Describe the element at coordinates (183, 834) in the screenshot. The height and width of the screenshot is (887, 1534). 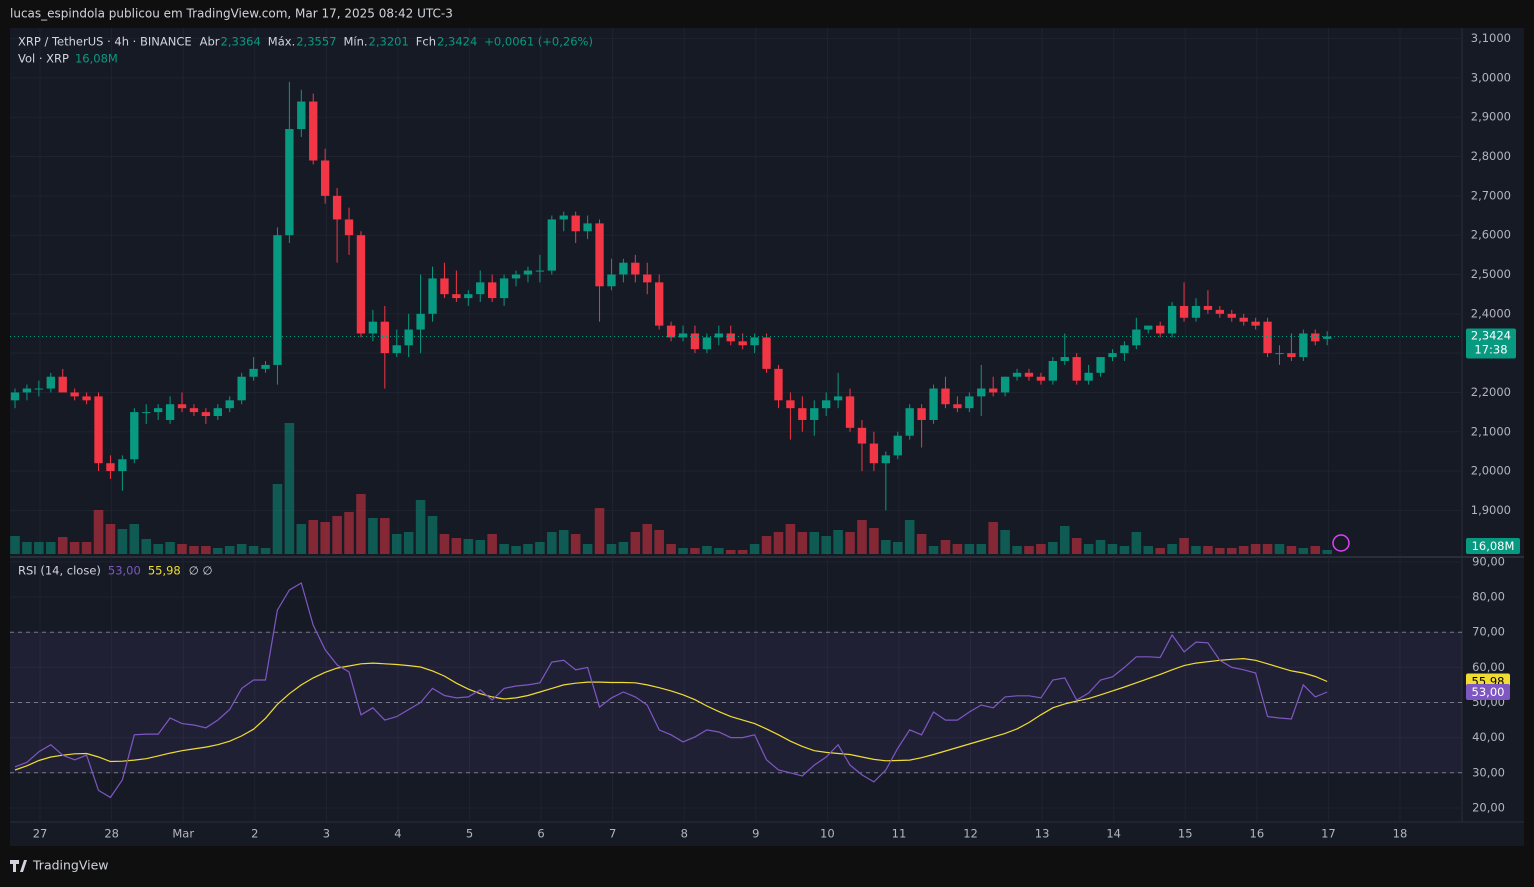
I see `x-tick-label: Mar` at that location.